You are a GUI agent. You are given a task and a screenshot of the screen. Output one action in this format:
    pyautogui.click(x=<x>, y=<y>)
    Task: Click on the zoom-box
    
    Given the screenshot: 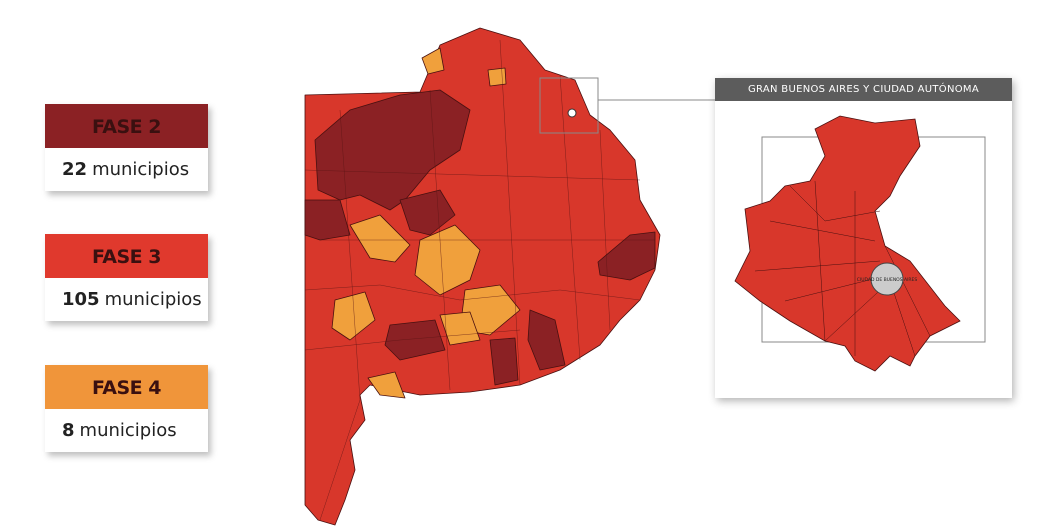 What is the action you would take?
    pyautogui.click(x=569, y=105)
    